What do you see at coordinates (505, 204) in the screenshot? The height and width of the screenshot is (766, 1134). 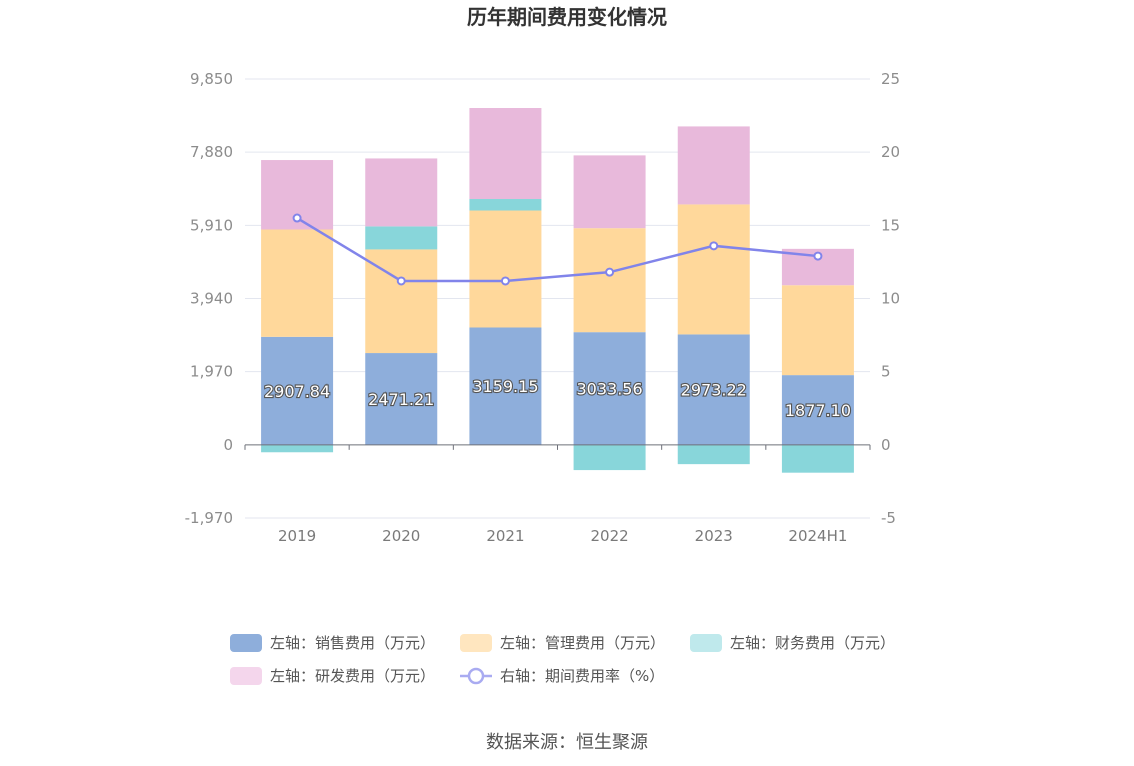 I see `bar-3-2021` at bounding box center [505, 204].